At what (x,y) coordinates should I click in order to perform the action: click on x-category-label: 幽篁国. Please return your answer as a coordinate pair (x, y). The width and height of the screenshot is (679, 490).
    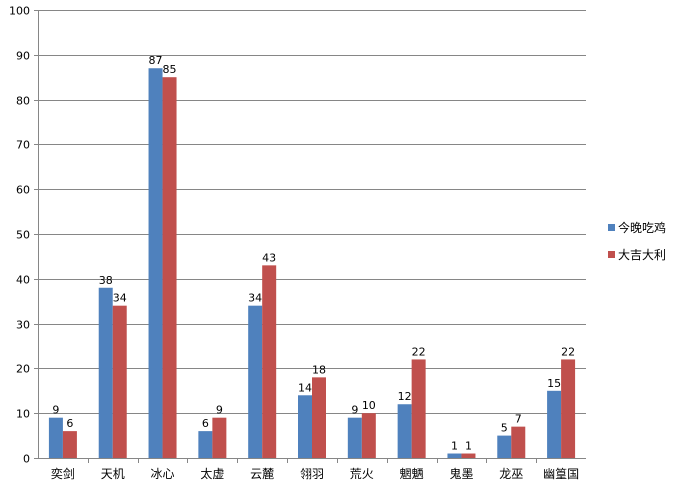
    Looking at the image, I should click on (561, 473).